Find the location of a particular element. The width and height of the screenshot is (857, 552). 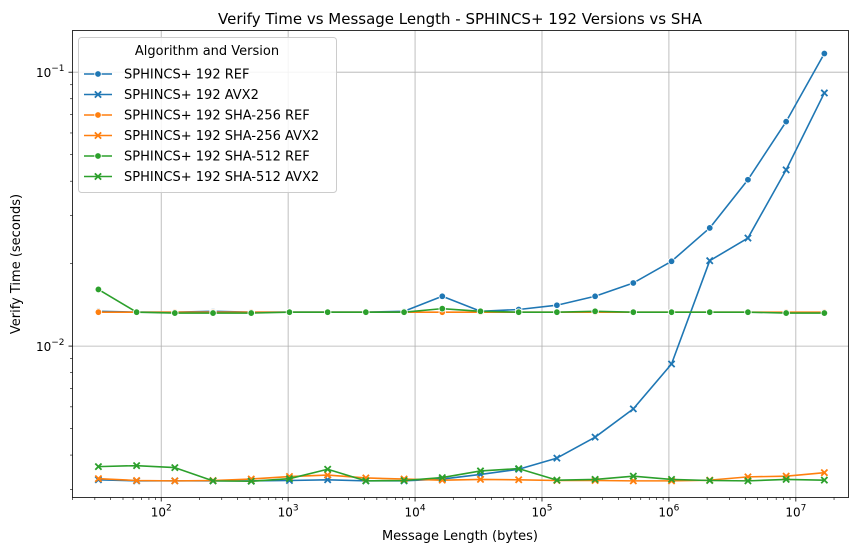

x-tick-label: 10² is located at coordinates (161, 512).